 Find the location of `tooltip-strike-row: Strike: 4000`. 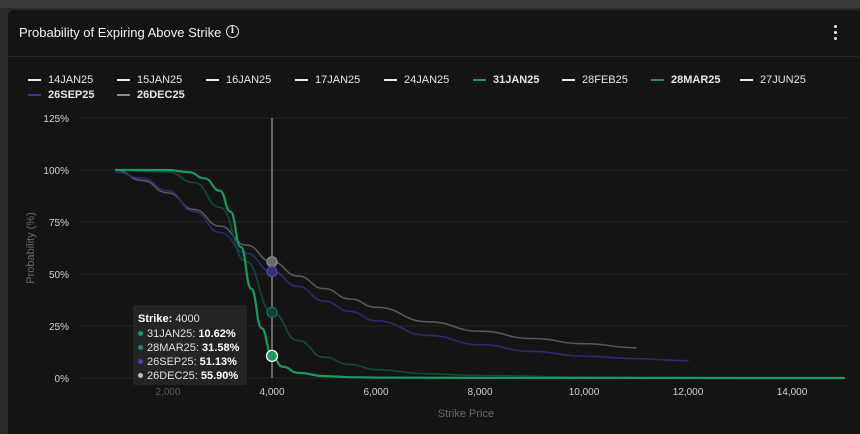

tooltip-strike-row: Strike: 4000 is located at coordinates (169, 319).